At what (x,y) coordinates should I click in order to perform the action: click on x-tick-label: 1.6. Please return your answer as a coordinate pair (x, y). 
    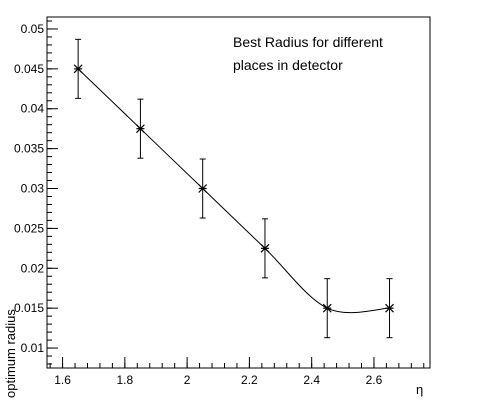
    Looking at the image, I should click on (62, 380).